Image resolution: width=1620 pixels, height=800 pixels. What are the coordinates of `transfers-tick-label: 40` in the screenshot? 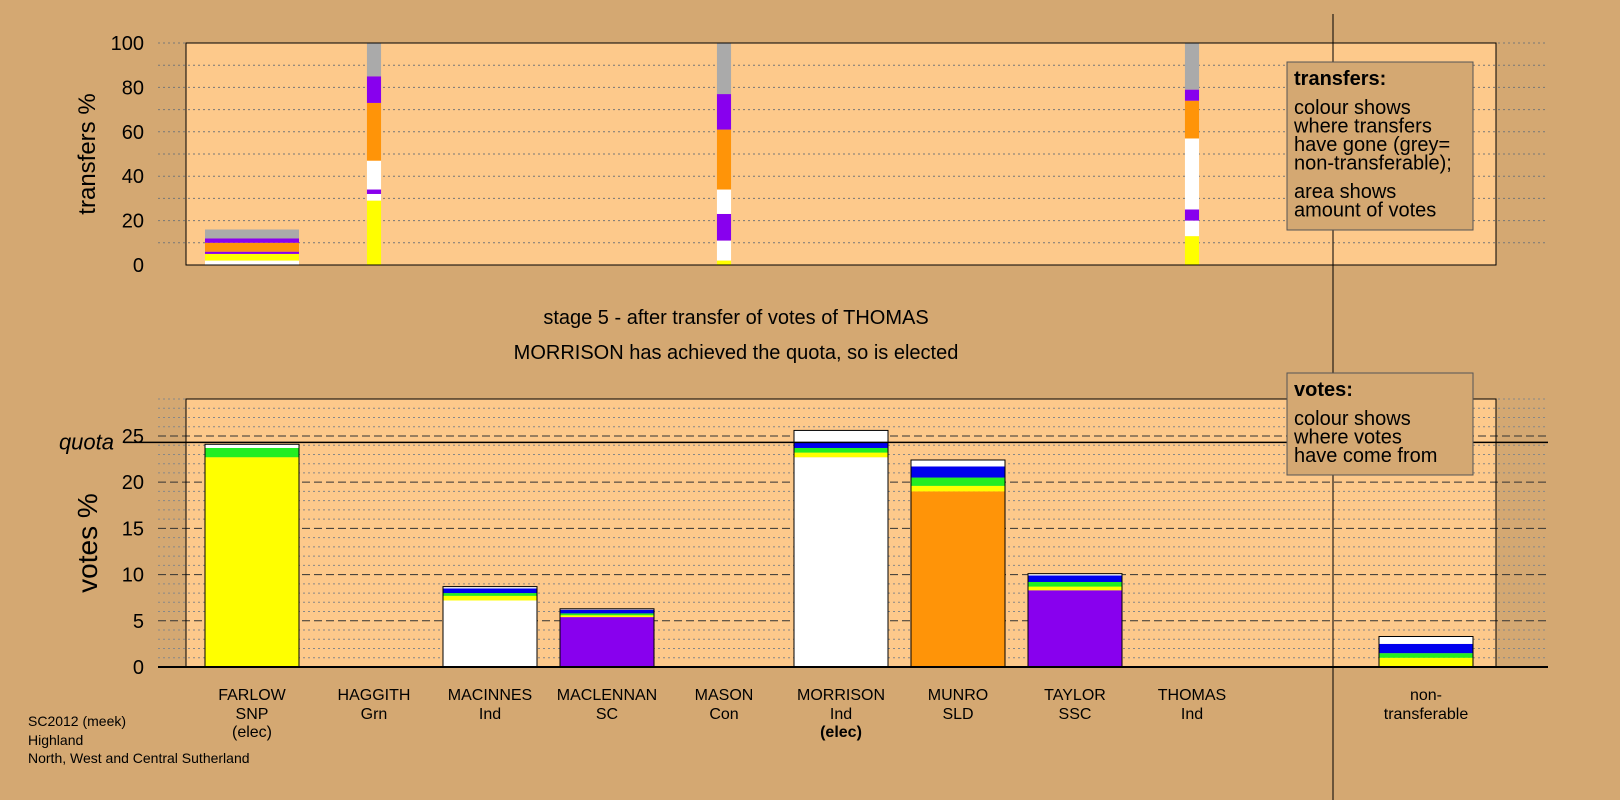 It's located at (133, 177).